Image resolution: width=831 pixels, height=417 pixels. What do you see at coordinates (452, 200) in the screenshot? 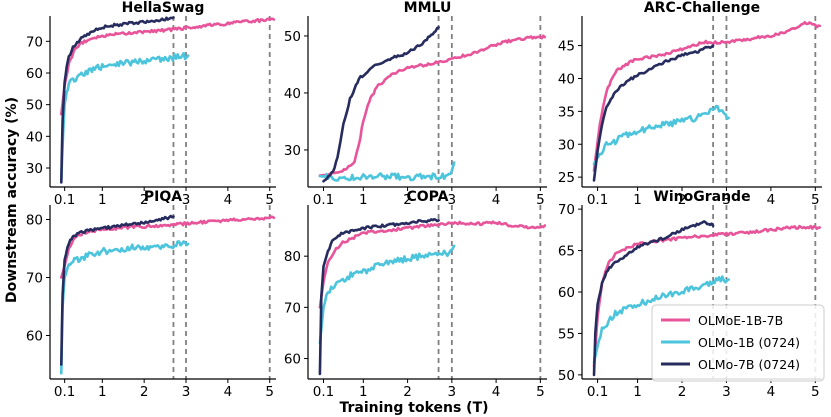
I see `x-tick-label-mmlu: 3` at bounding box center [452, 200].